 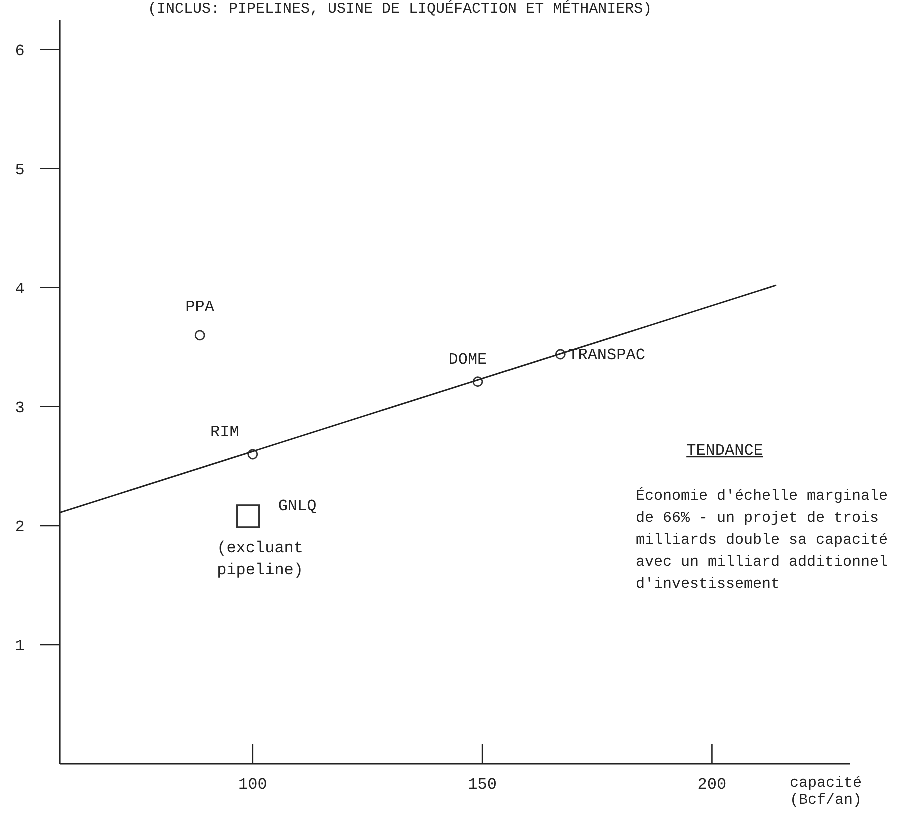 I want to click on annotation: (excluant pipeline), so click(x=260, y=559).